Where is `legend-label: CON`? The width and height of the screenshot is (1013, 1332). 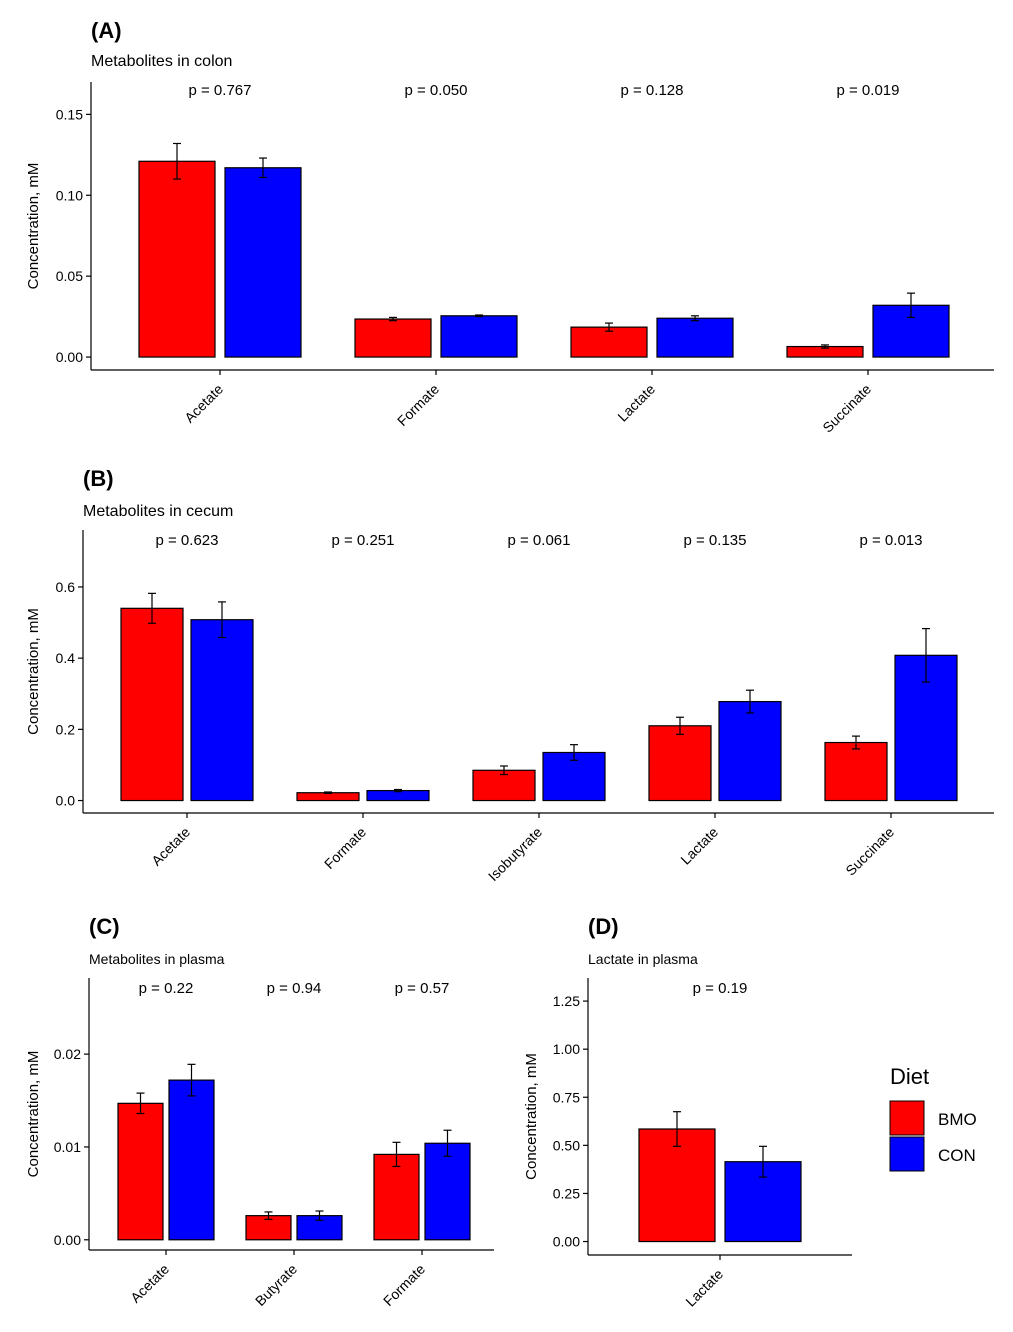
legend-label: CON is located at coordinates (957, 1155).